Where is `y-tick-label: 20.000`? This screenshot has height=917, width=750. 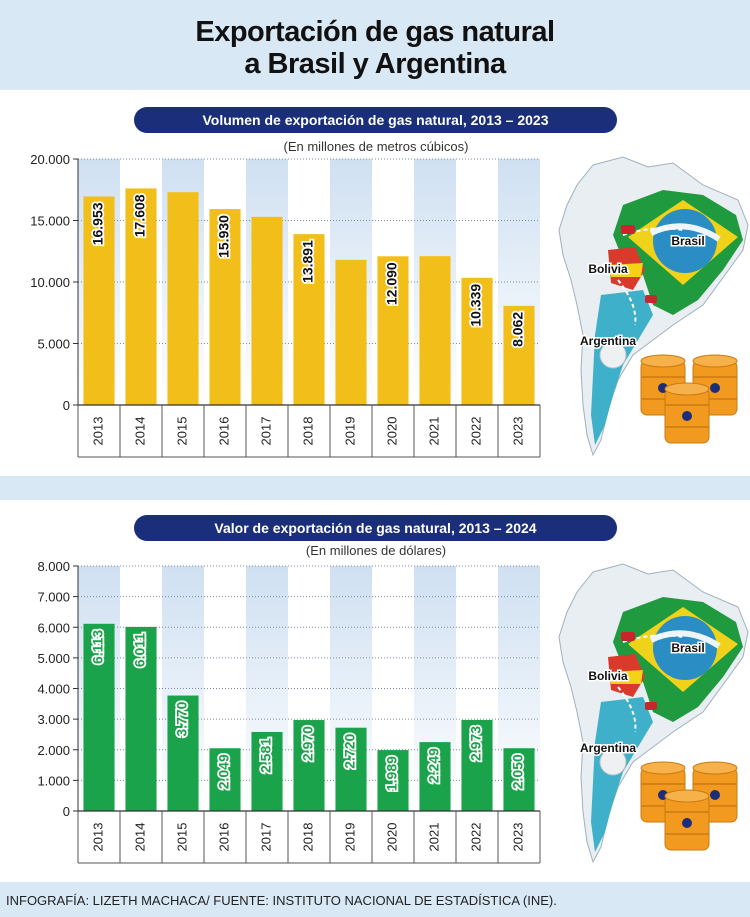
y-tick-label: 20.000 is located at coordinates (50, 159).